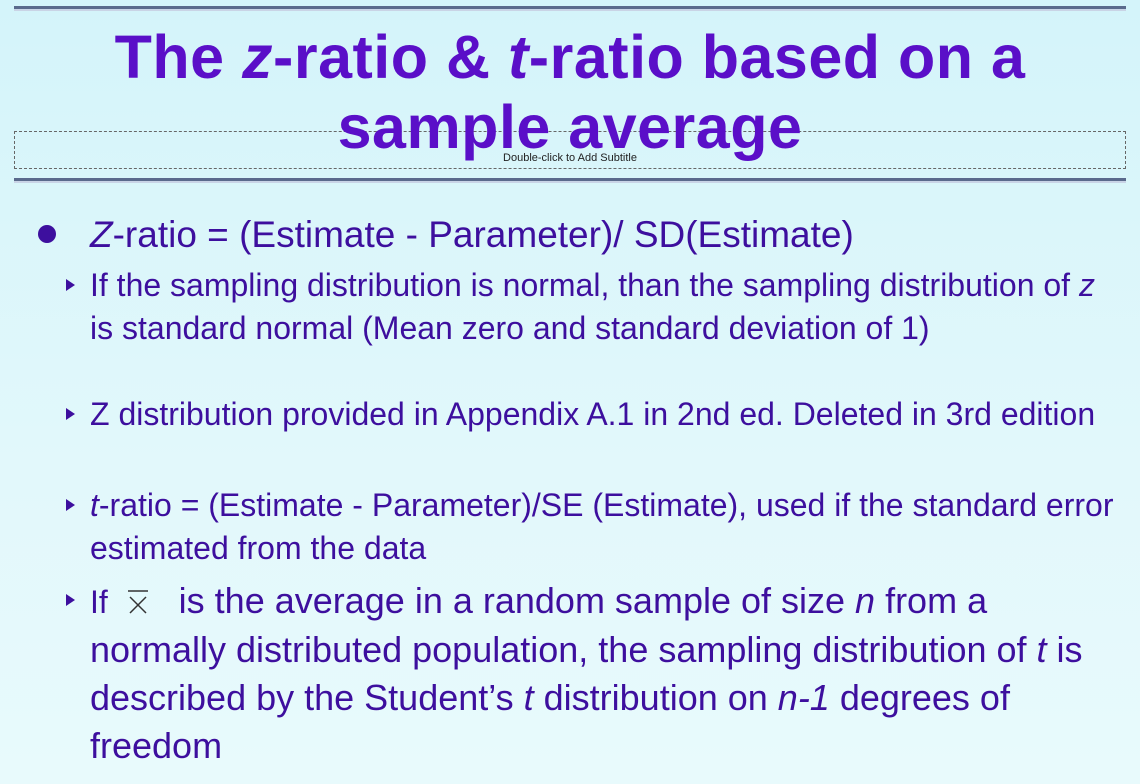  I want to click on italic-n-minus-1: n-1, so click(803, 697).